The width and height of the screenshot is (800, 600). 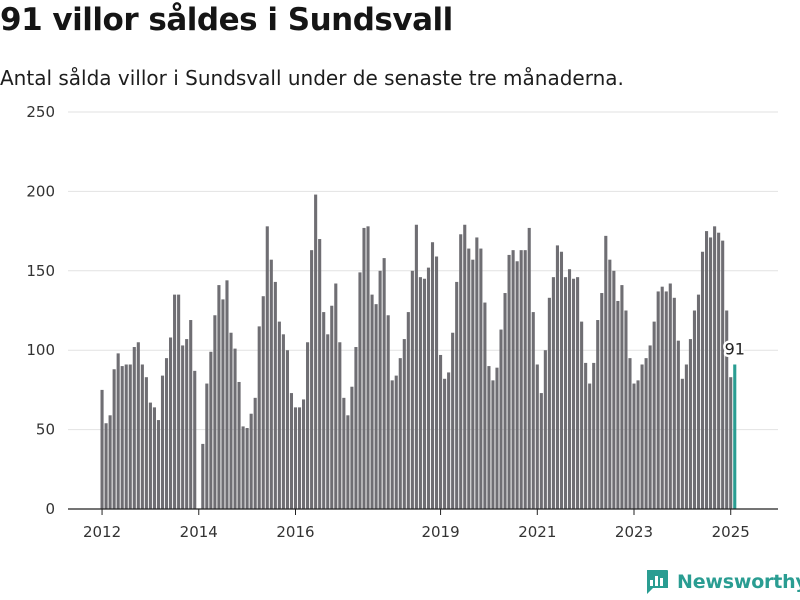 I want to click on value-label: 91, so click(x=735, y=348).